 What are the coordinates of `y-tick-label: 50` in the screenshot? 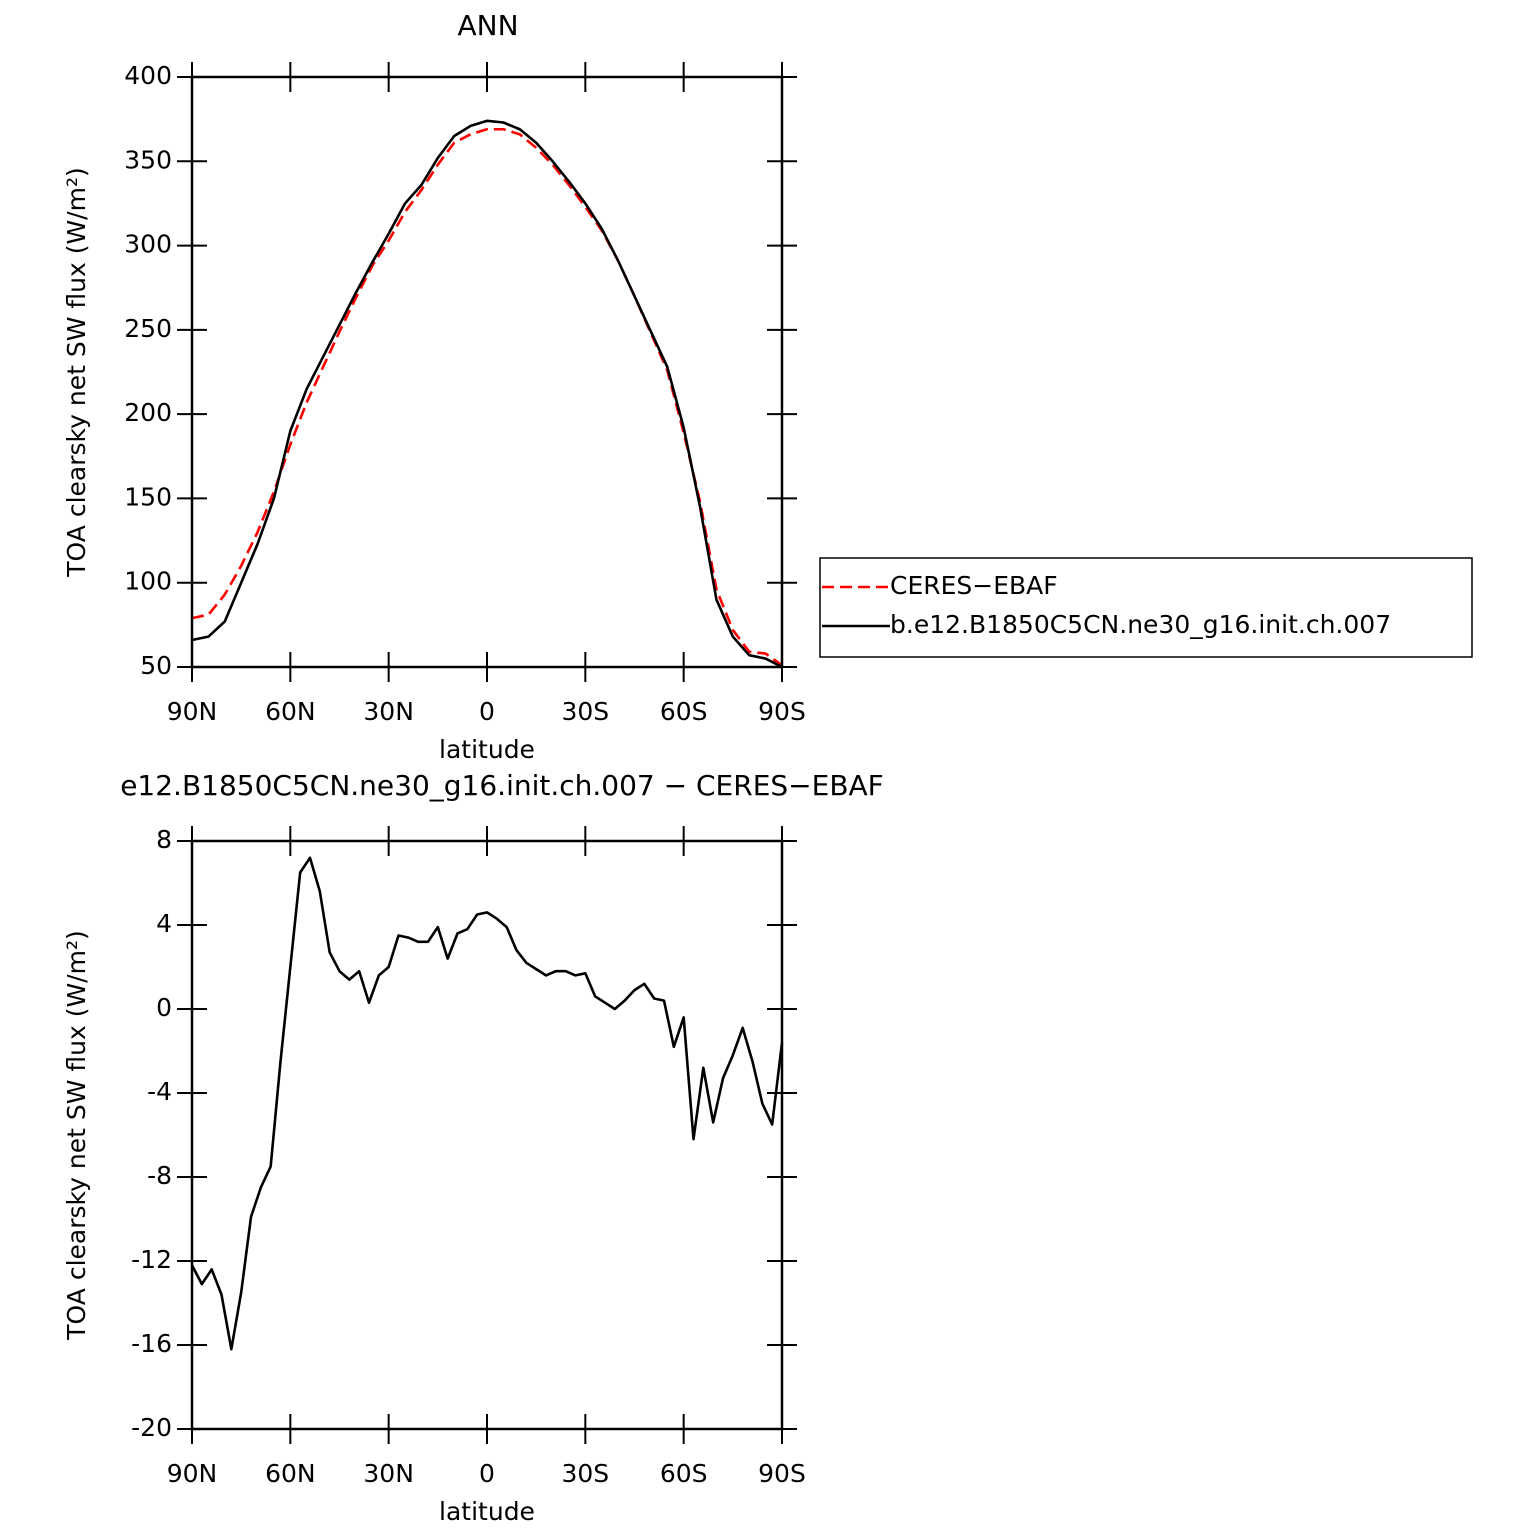 It's located at (156, 665).